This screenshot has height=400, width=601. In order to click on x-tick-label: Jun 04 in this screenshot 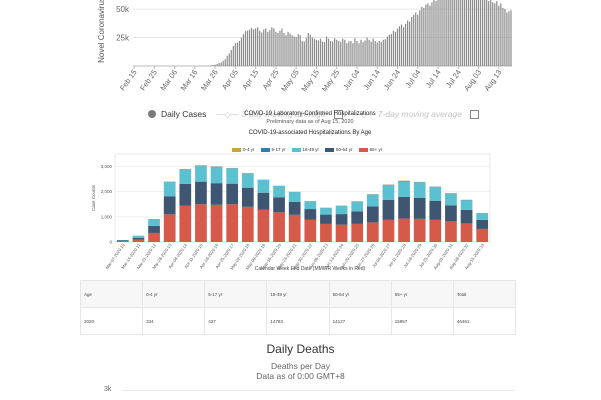, I will do `click(351, 80)`.